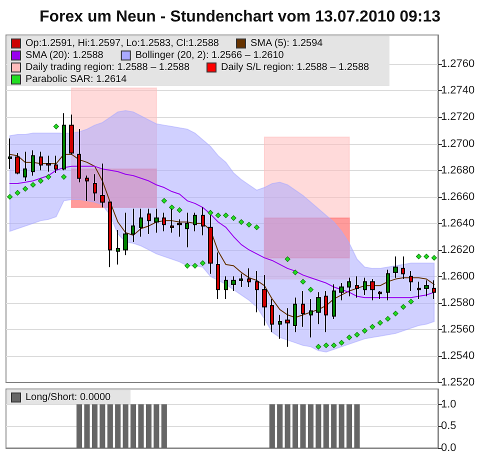 The image size is (480, 457). What do you see at coordinates (209, 55) in the screenshot?
I see `legend-label: Bollinger (20, 2): 1.2566 – 1.2610` at bounding box center [209, 55].